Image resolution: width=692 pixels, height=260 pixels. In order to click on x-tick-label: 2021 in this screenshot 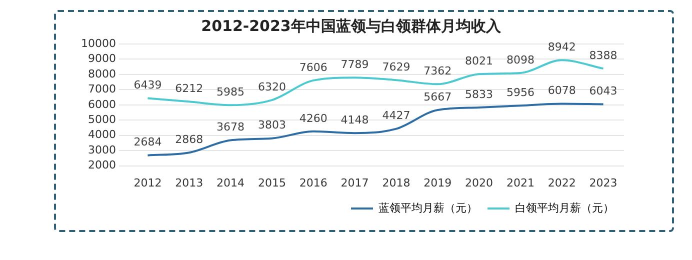, I will do `click(520, 183)`.